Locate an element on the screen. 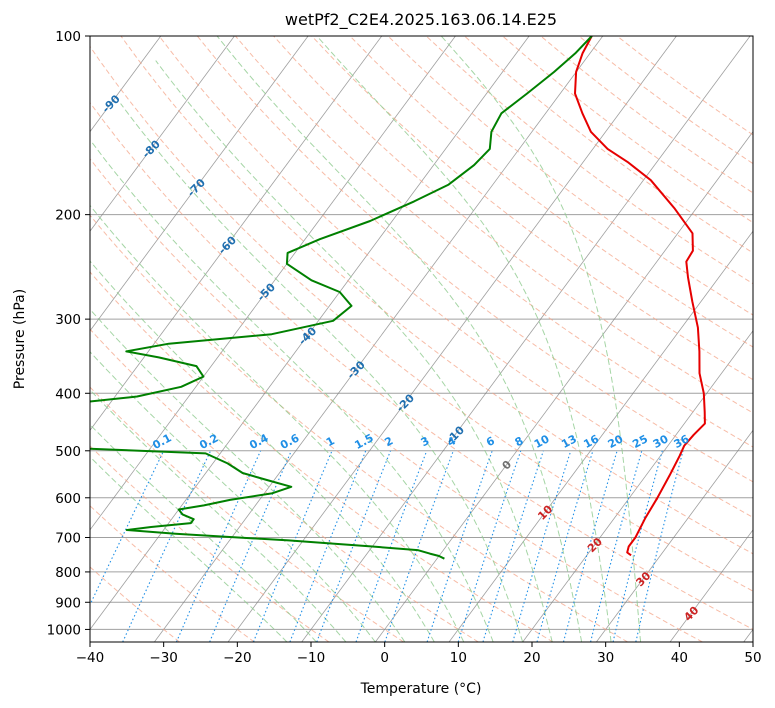 Image resolution: width=775 pixels, height=708 pixels. mixing-ratio-label: 0.4 is located at coordinates (259, 441).